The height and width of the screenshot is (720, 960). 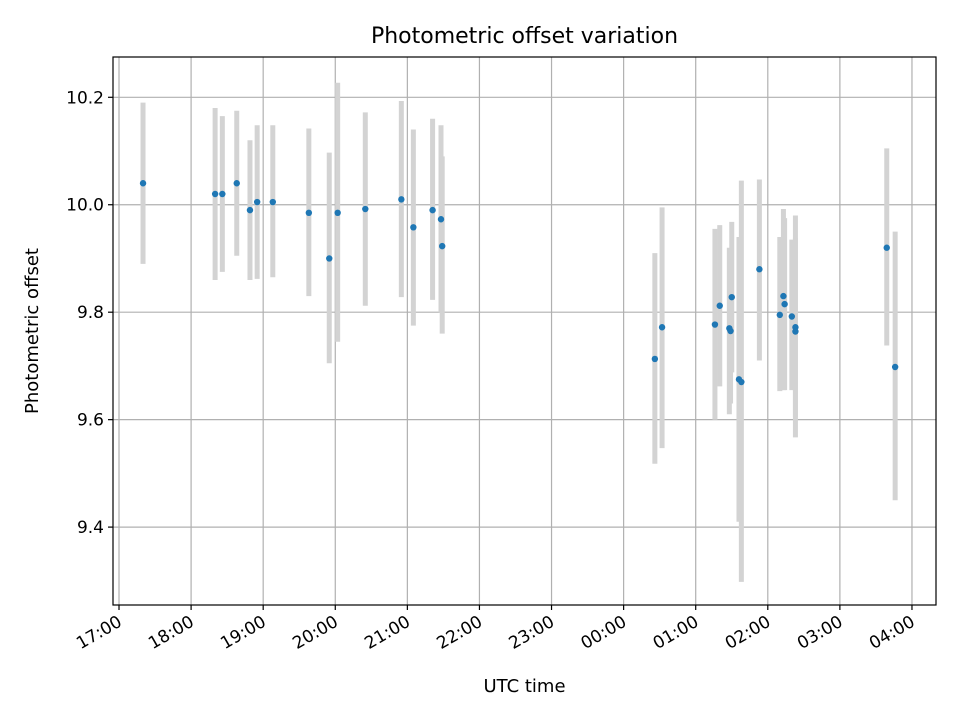 I want to click on y-tick-label: 9.6, so click(x=90, y=421).